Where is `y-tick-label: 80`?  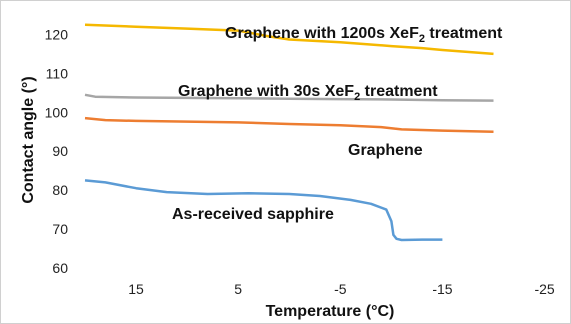 y-tick-label: 80 is located at coordinates (60, 190).